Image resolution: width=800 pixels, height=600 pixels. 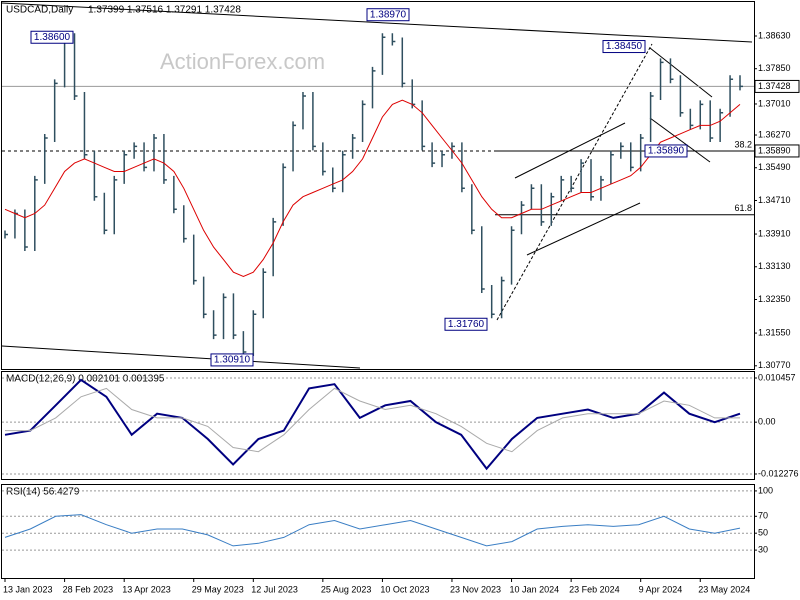 What do you see at coordinates (774, 134) in the screenshot?
I see `y-tick-label: 1.36270` at bounding box center [774, 134].